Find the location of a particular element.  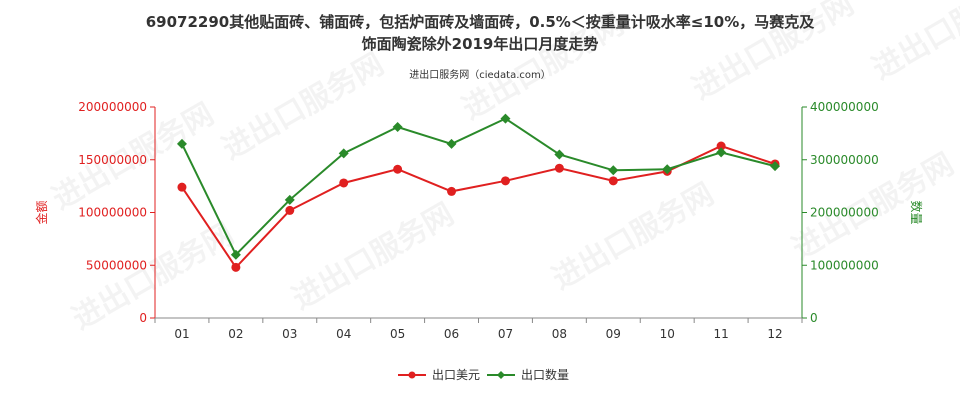

x-tick-label: 09 is located at coordinates (613, 334).